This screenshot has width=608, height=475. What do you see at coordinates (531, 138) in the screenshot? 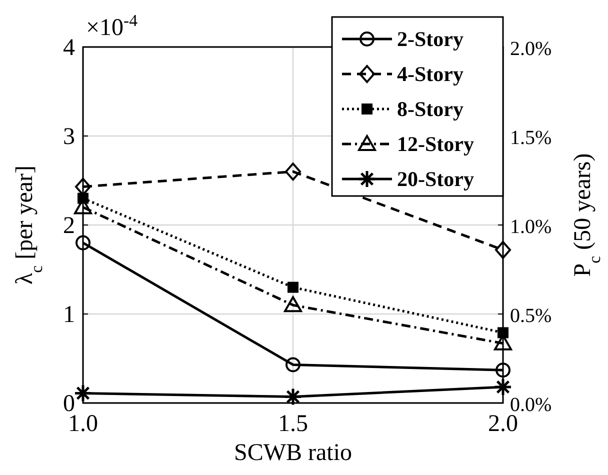
I see `y2-tick-label: 1.5%` at bounding box center [531, 138].